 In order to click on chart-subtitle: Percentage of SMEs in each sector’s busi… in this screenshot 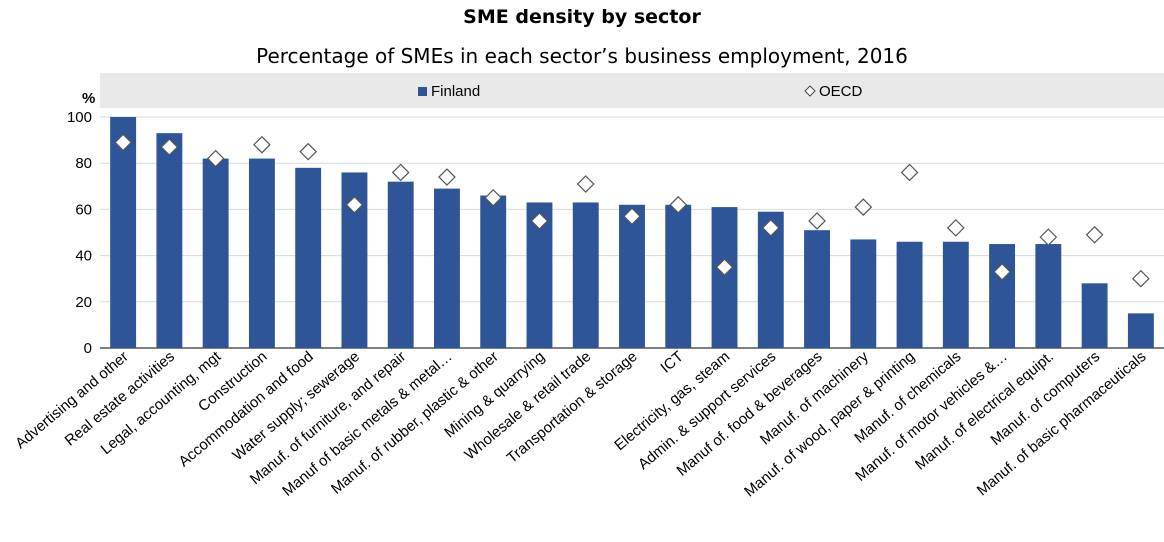, I will do `click(582, 56)`.